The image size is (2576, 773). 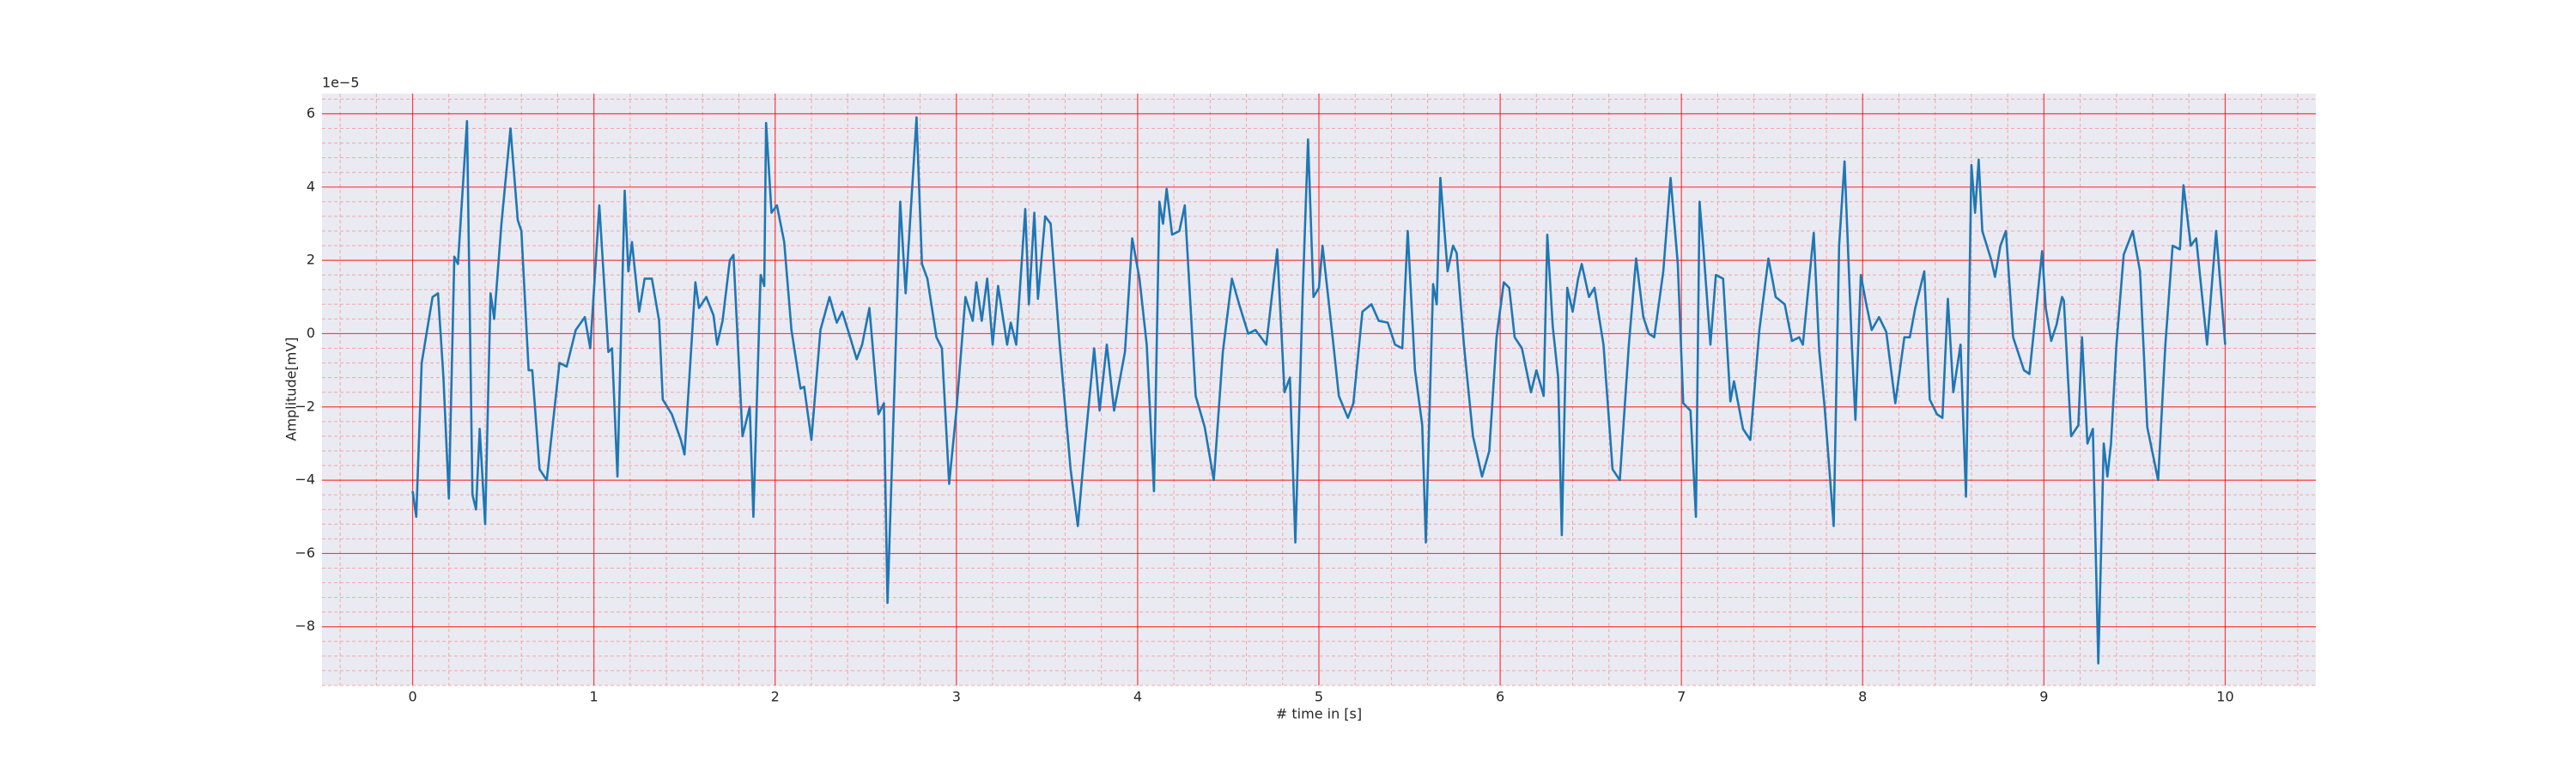 What do you see at coordinates (2224, 697) in the screenshot?
I see `x-tick-label: 10` at bounding box center [2224, 697].